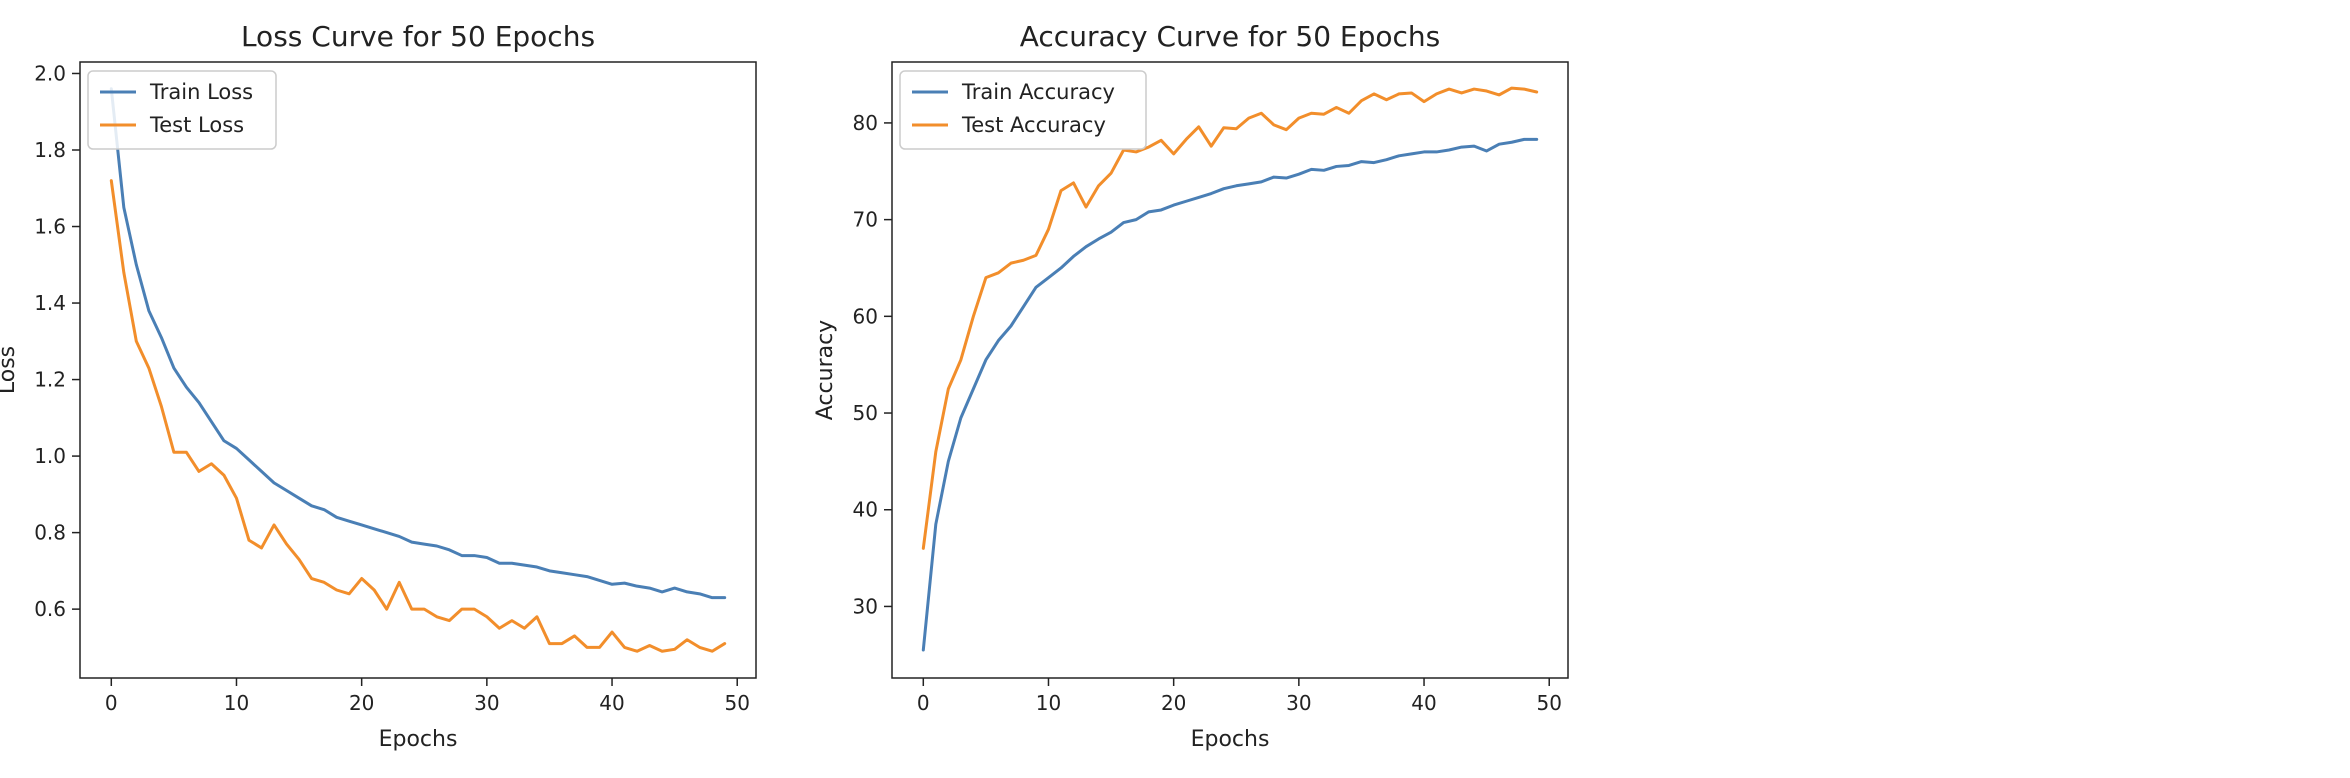  Describe the element at coordinates (865, 510) in the screenshot. I see `accuracy-y-tick-label: 40` at that location.